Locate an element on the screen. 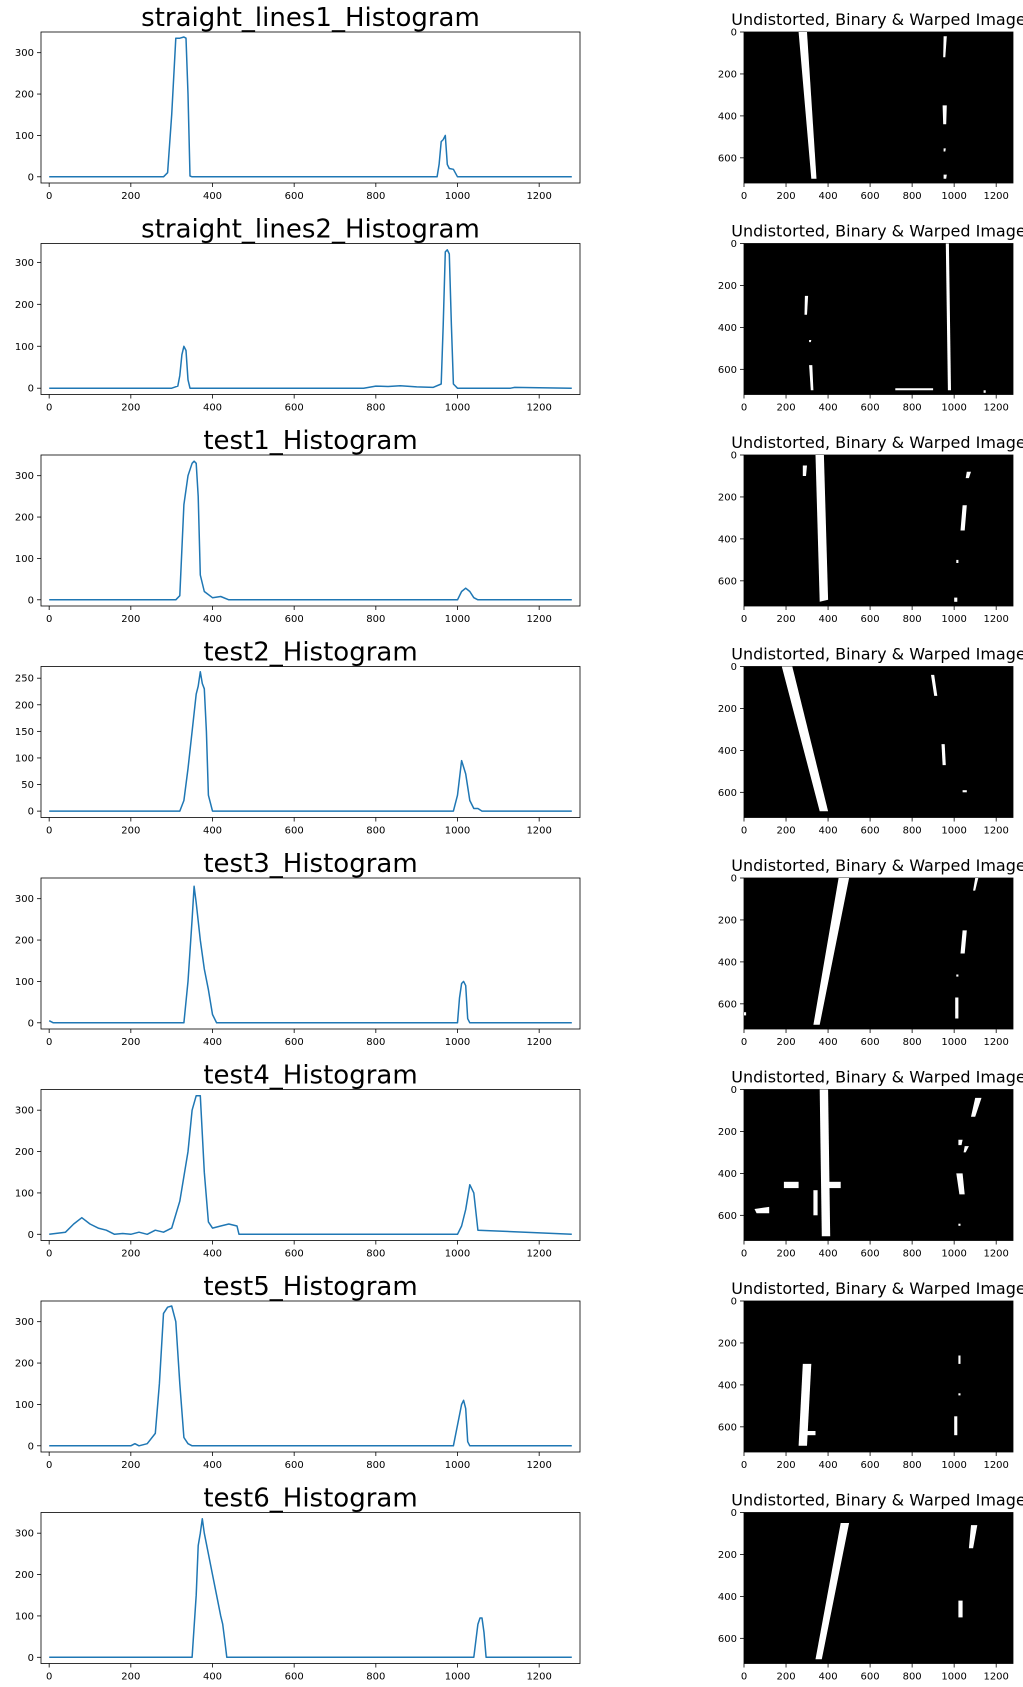 This screenshot has height=1687, width=1023. y-tick-label: 150 is located at coordinates (24, 732).